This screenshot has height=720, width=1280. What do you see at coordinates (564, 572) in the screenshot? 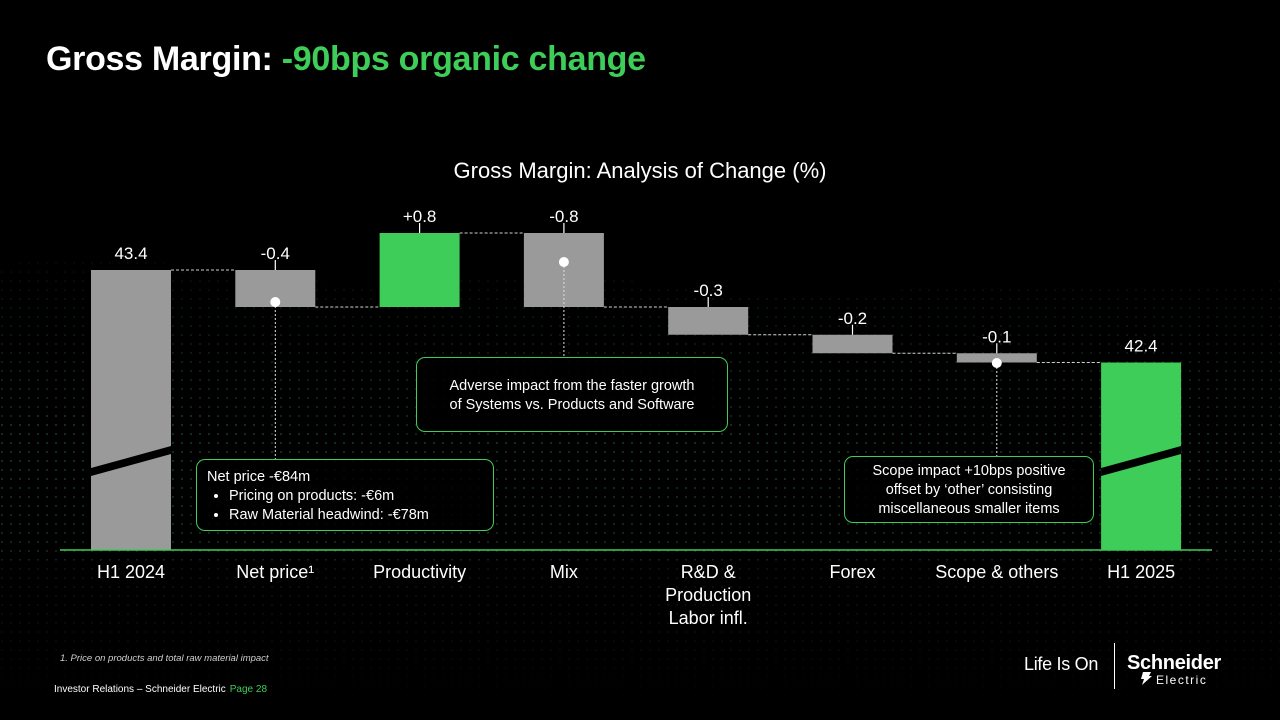
I see `category-label: Mix` at bounding box center [564, 572].